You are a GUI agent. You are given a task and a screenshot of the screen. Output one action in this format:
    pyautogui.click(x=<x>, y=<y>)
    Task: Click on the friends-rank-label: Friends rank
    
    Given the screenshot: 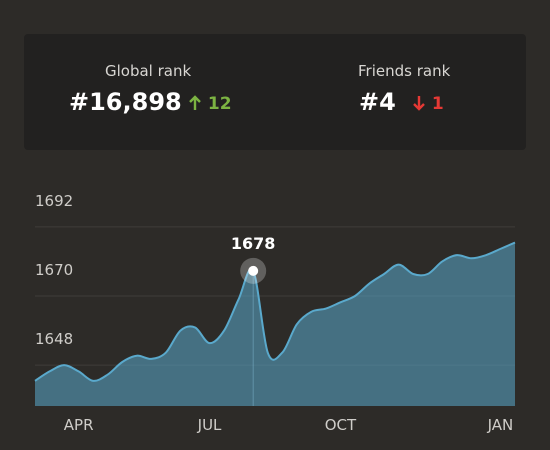 What is the action you would take?
    pyautogui.click(x=404, y=71)
    